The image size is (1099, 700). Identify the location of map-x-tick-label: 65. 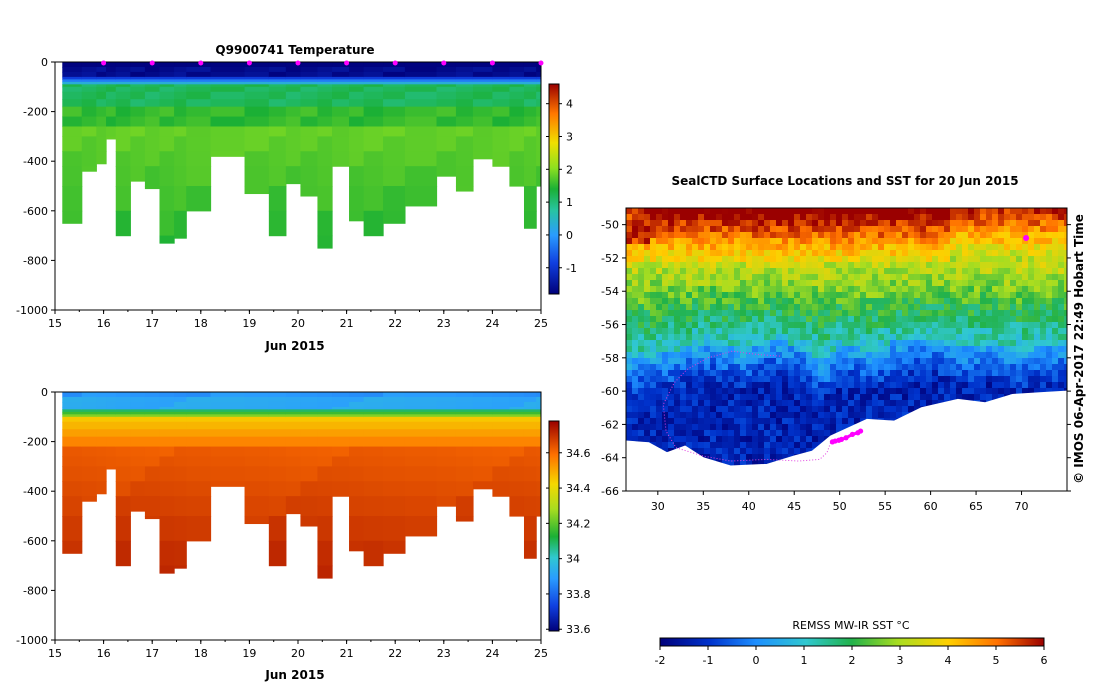
(976, 506).